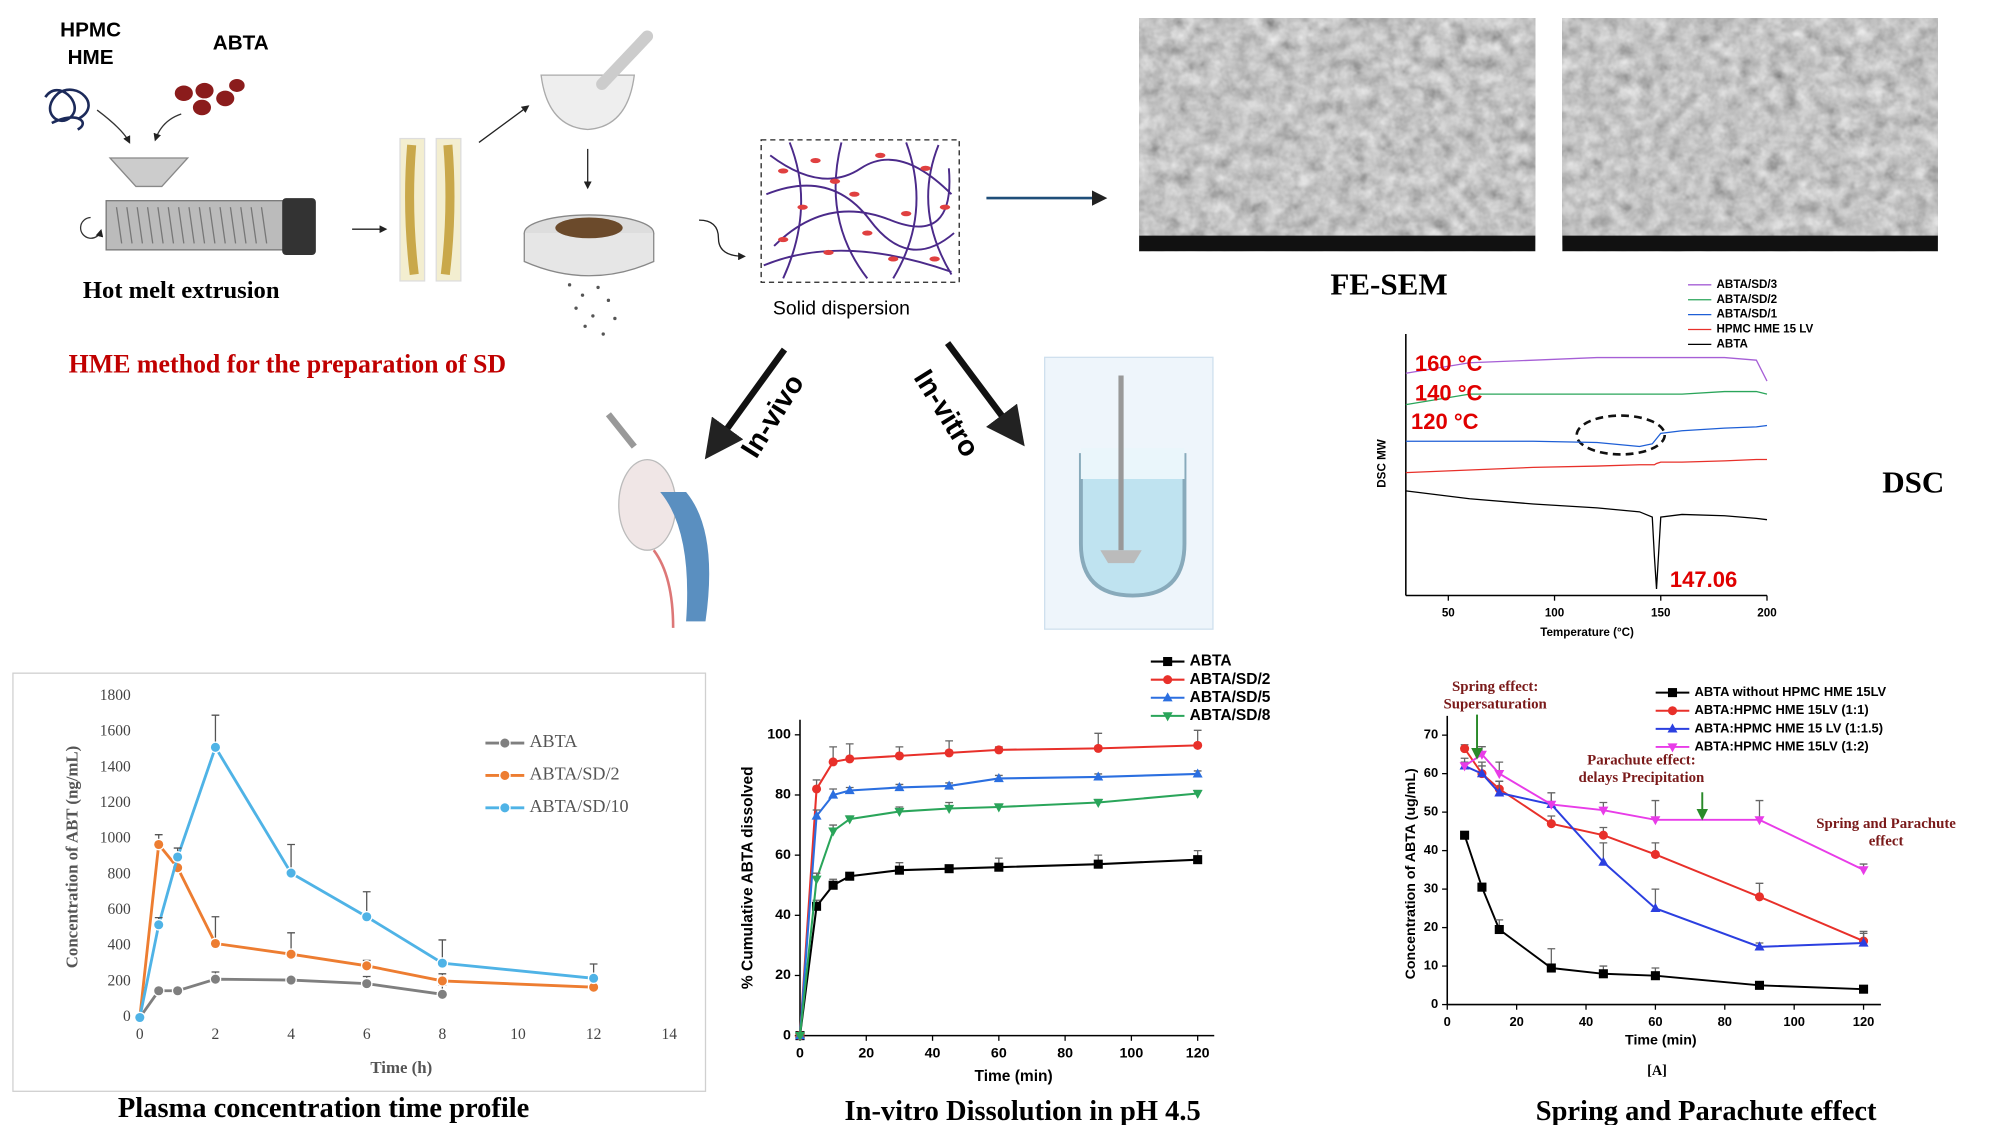 This screenshot has width=2000, height=1125. Describe the element at coordinates (1657, 1071) in the screenshot. I see `panel-label: [A]` at that location.